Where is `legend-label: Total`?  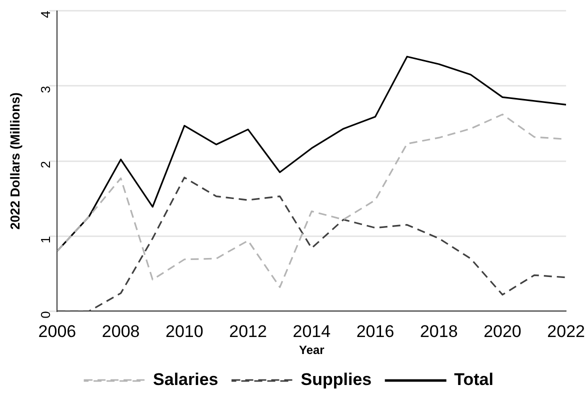
legend-label: Total is located at coordinates (474, 380).